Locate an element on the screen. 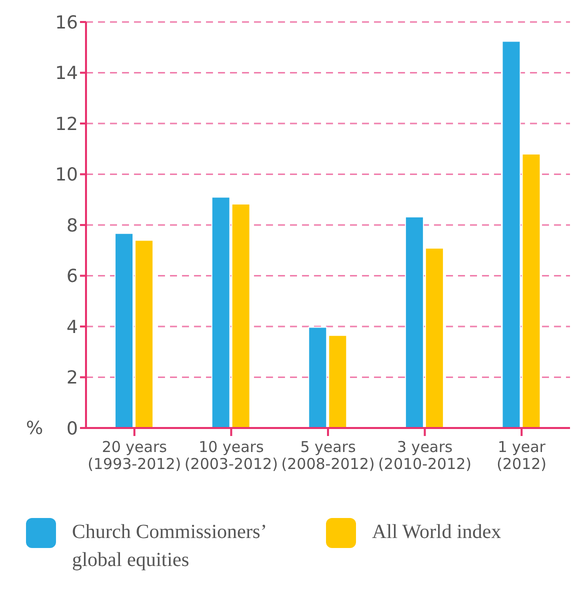  y-tick-label: 12 is located at coordinates (66, 124).